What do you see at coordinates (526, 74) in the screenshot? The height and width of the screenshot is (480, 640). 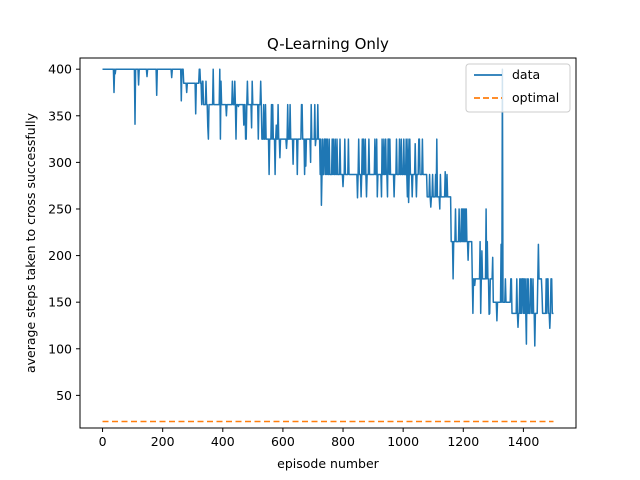 I see `legend-data-label: data` at bounding box center [526, 74].